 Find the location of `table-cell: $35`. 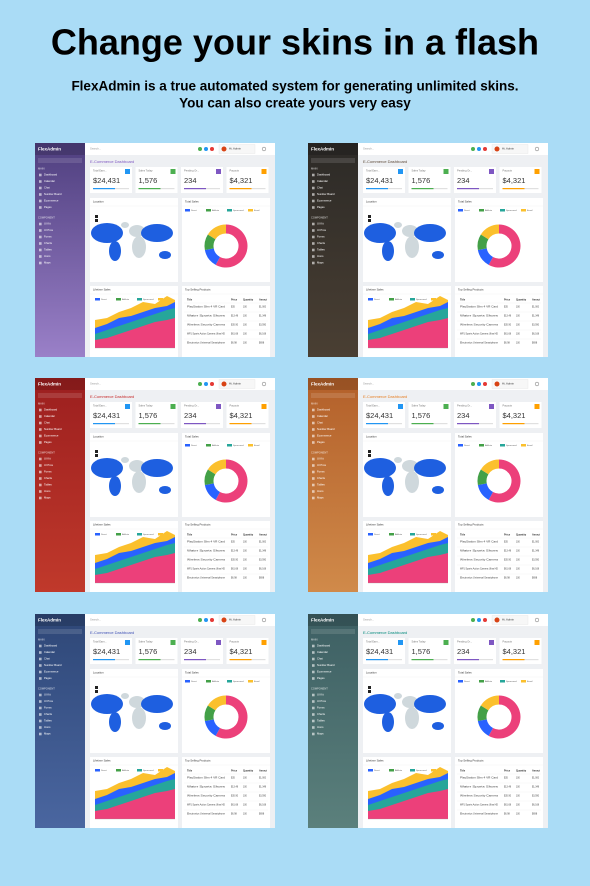

table-cell: $35 is located at coordinates (233, 779).